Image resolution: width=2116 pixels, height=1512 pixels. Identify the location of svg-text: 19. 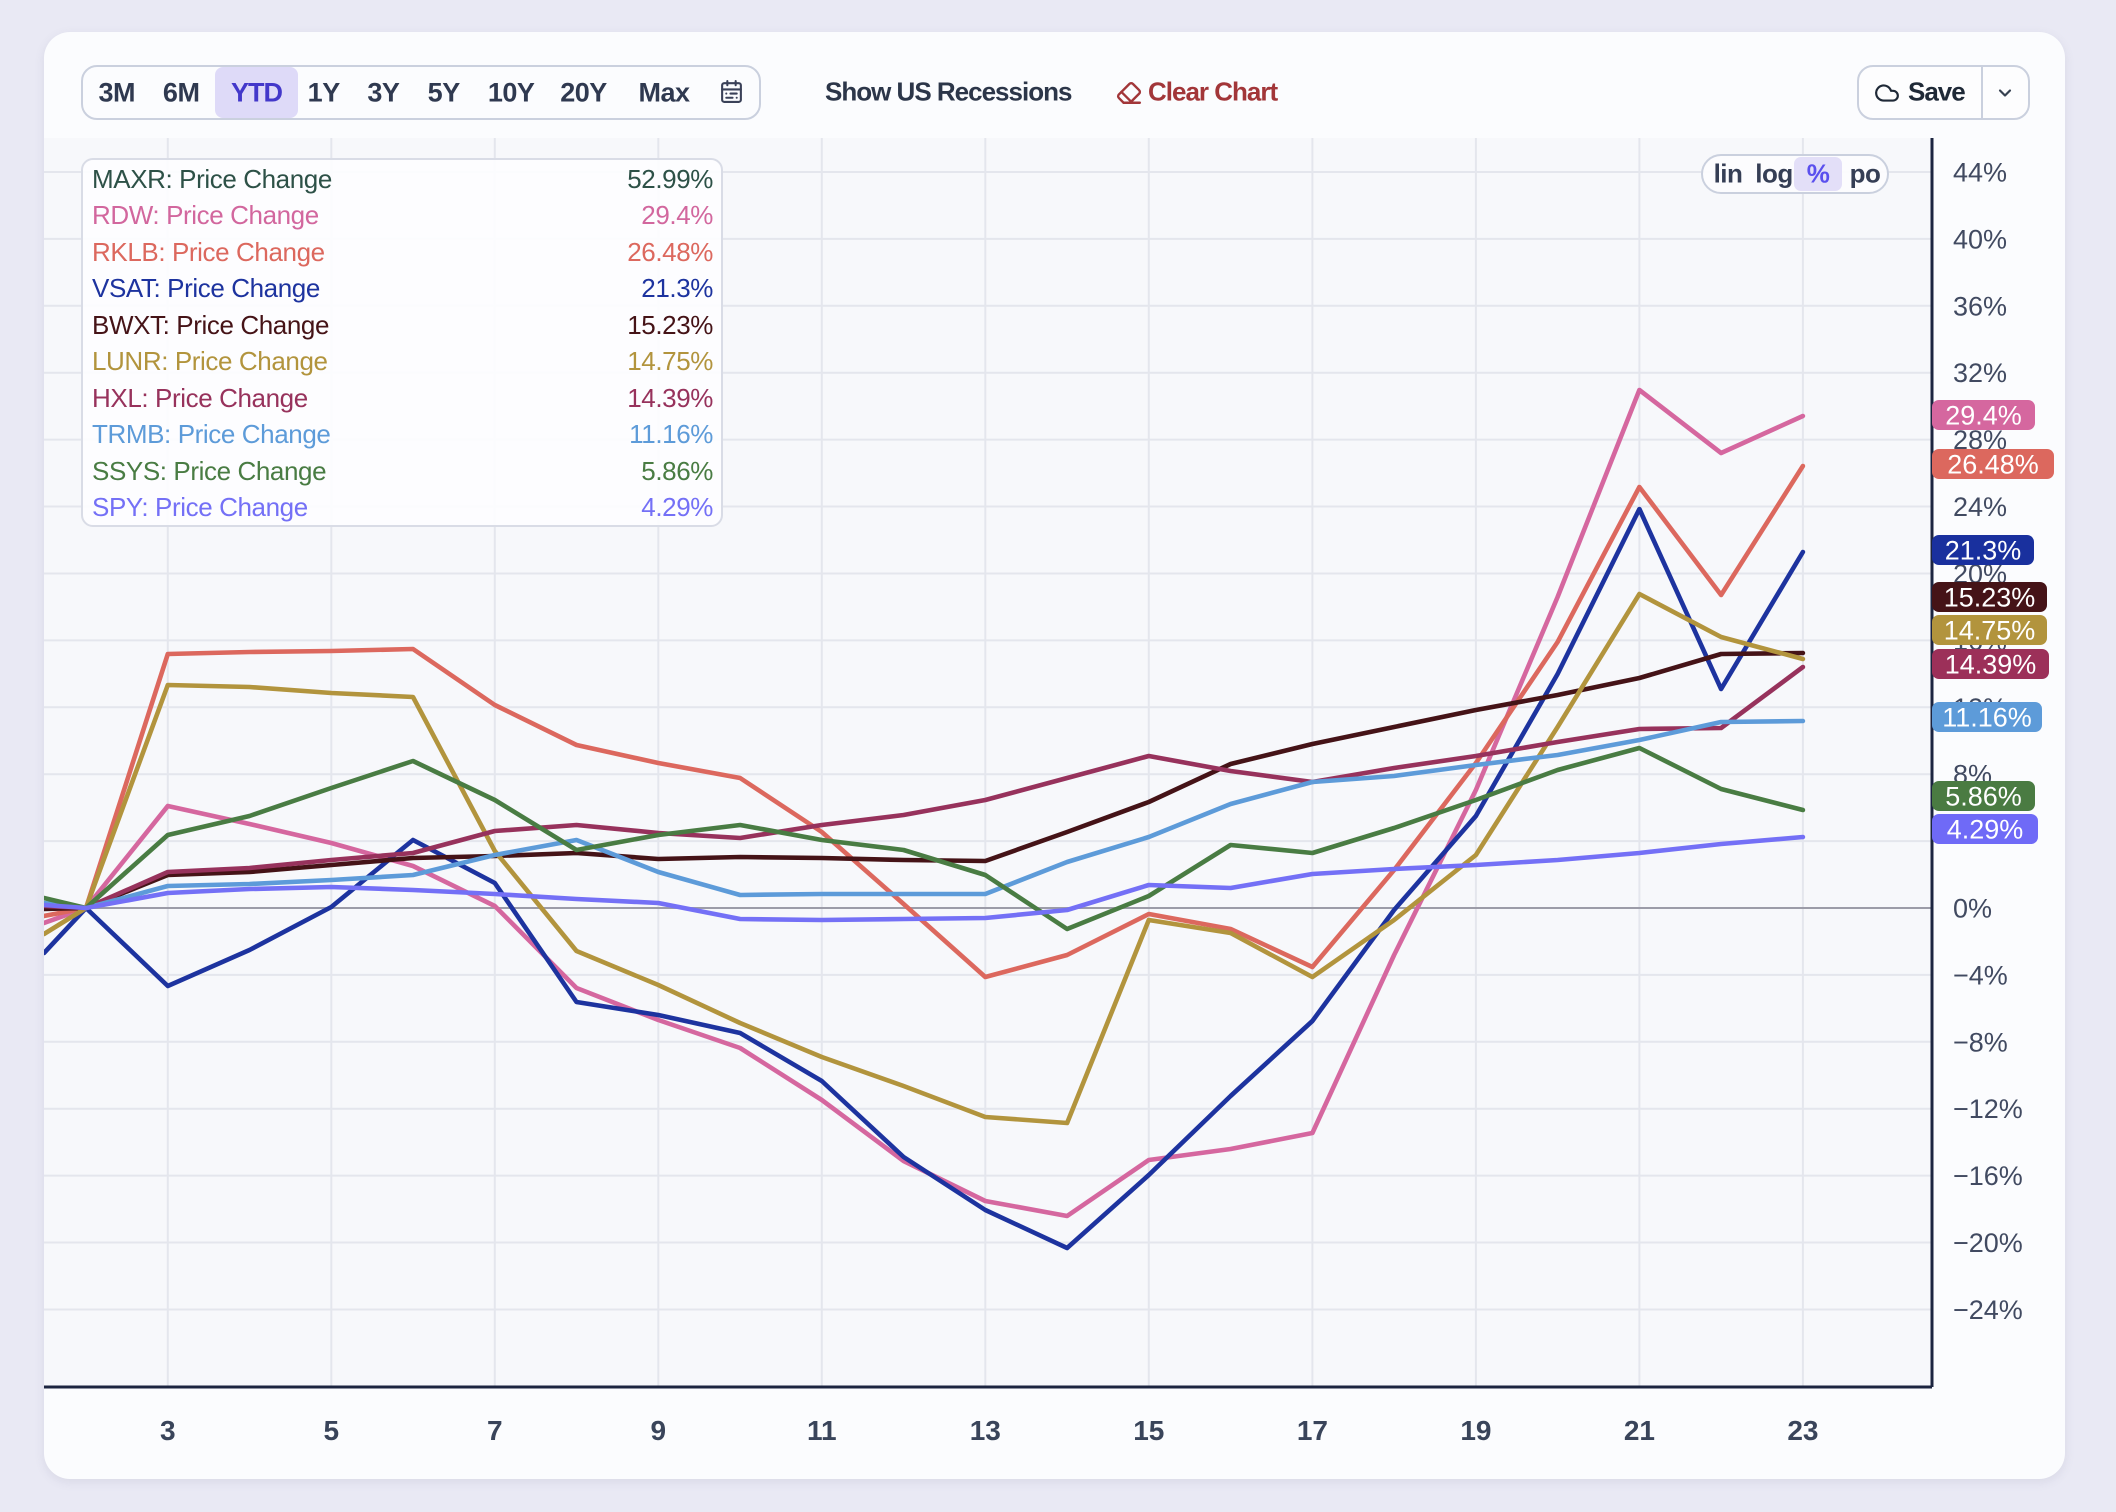
(1475, 1430).